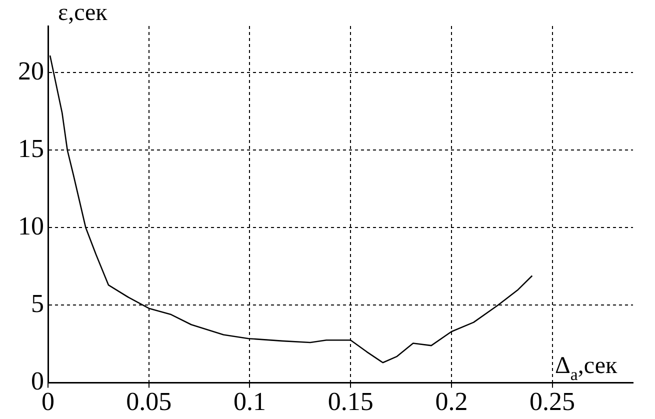 The height and width of the screenshot is (419, 655). Describe the element at coordinates (31, 226) in the screenshot. I see `y-tick-label: 10` at that location.